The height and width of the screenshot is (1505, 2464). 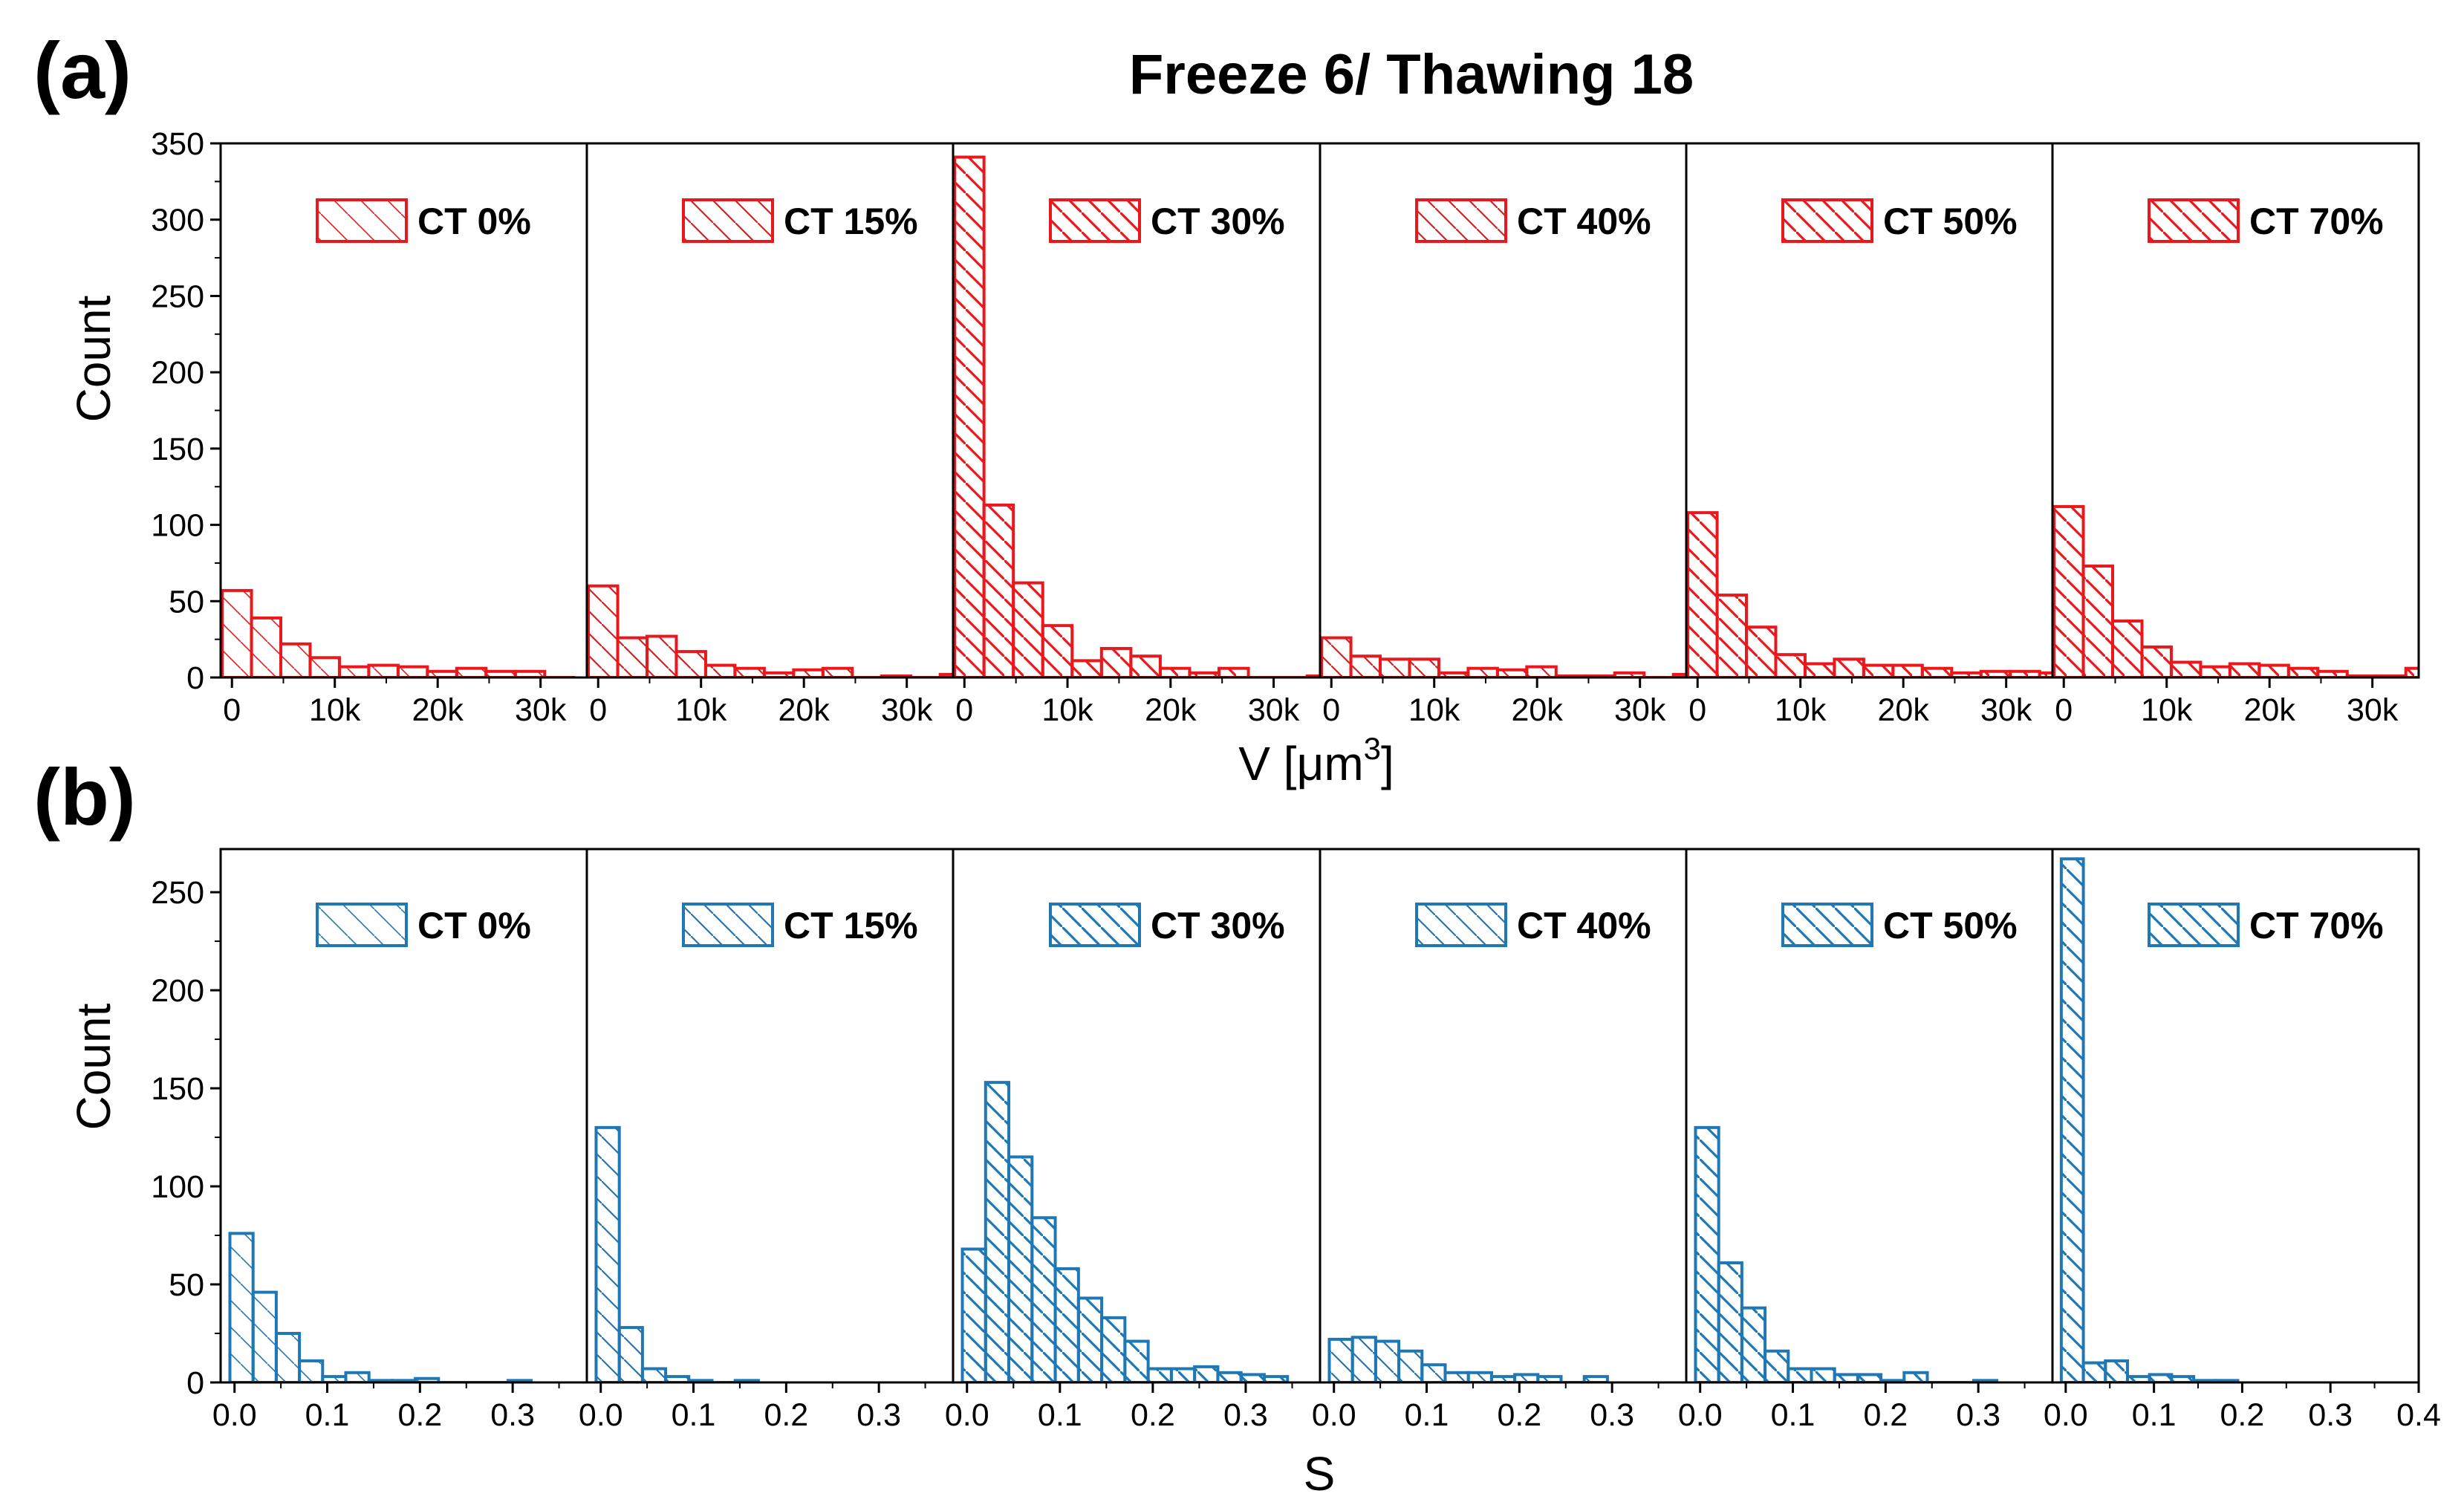 What do you see at coordinates (512, 1415) in the screenshot?
I see `panel-b-0-x-tick-label: 0.3` at bounding box center [512, 1415].